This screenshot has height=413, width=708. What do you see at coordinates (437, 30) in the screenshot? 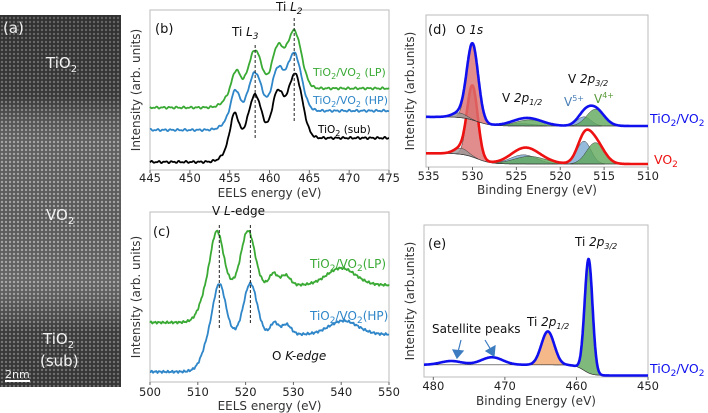
I see `panel-d-label: (d)` at bounding box center [437, 30].